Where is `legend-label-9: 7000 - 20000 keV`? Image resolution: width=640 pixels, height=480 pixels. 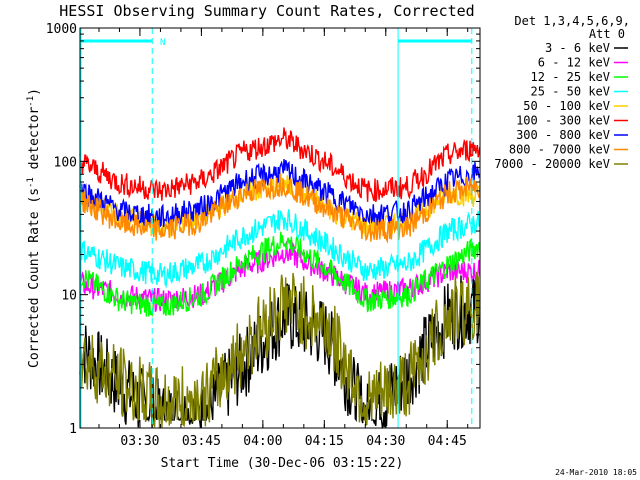 legend-label-9: 7000 - 20000 keV is located at coordinates (552, 164).